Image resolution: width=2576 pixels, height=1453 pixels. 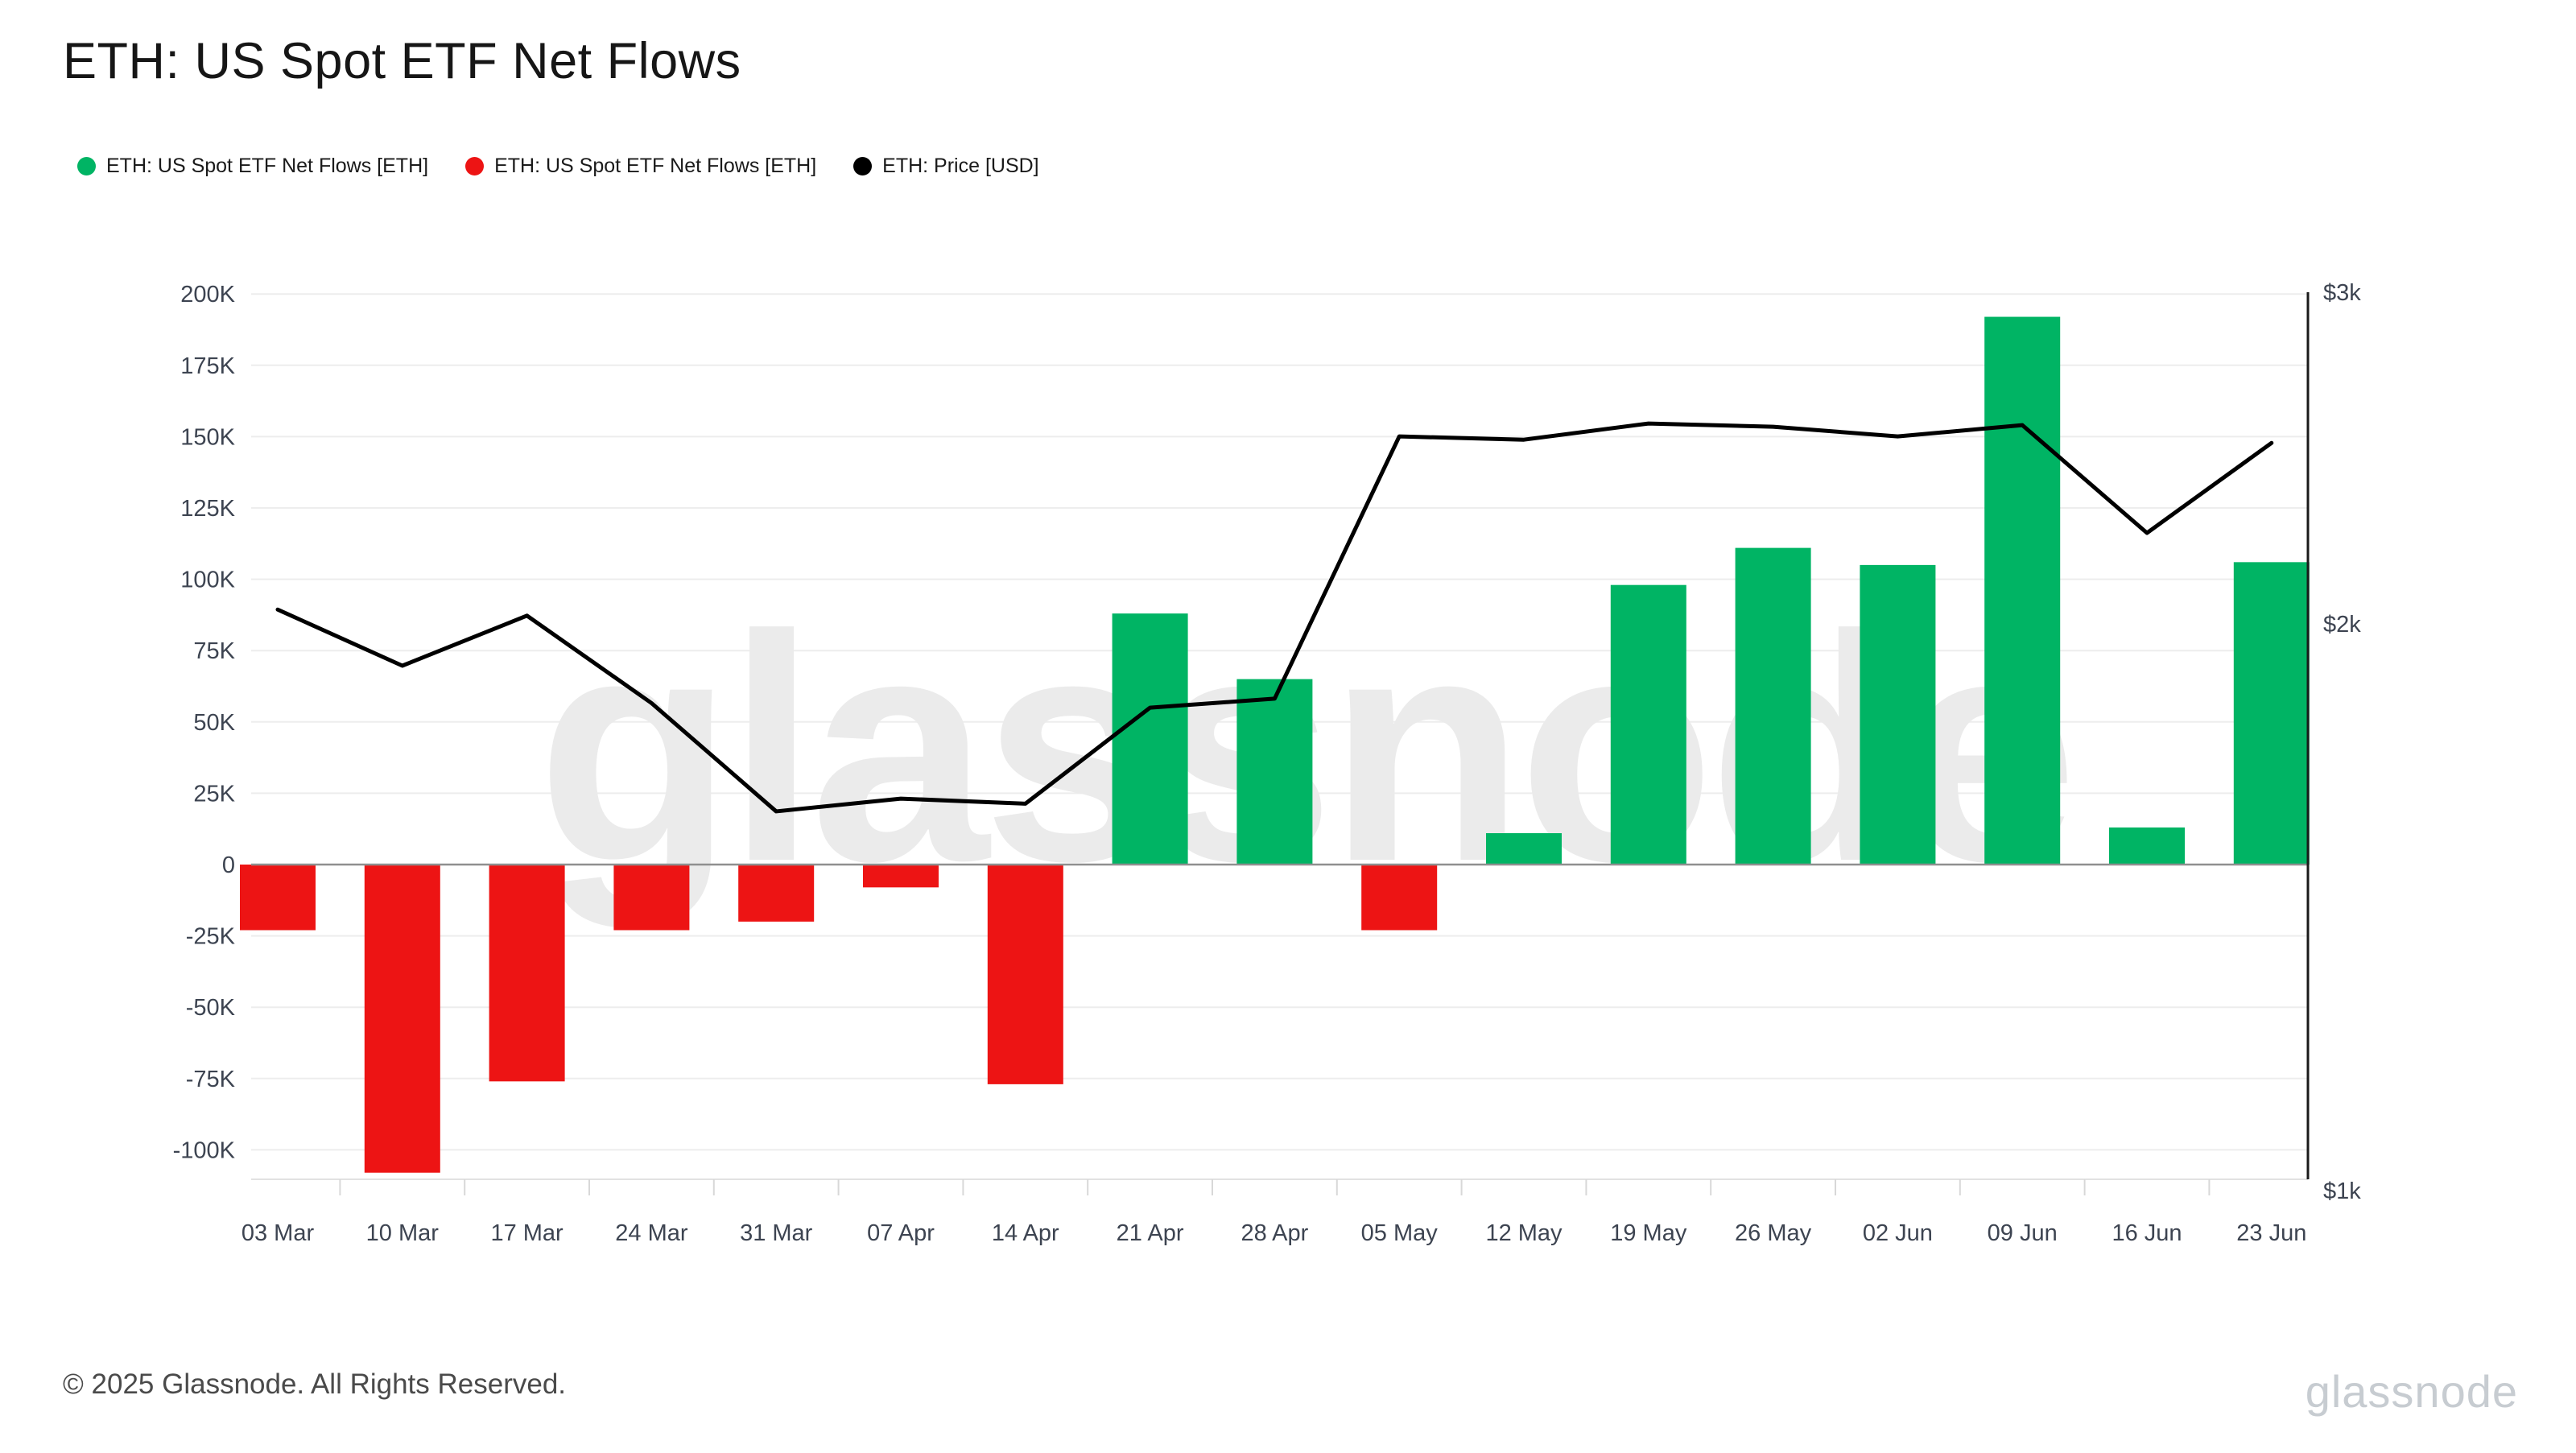 I want to click on bar-05-may, so click(x=1399, y=898).